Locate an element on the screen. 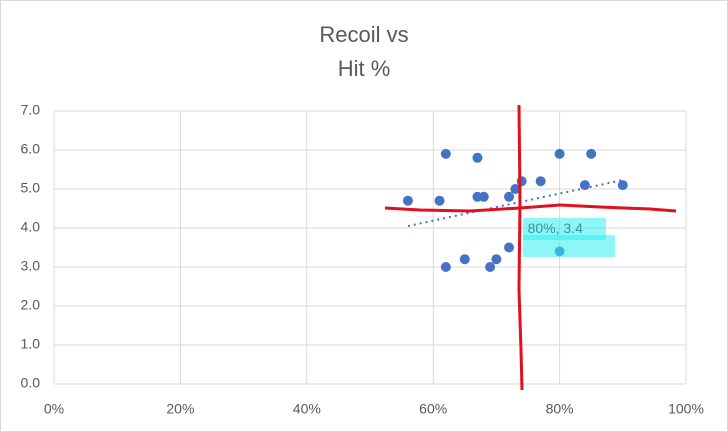 The image size is (728, 432). y-tick-label: 3.0 is located at coordinates (31, 266).